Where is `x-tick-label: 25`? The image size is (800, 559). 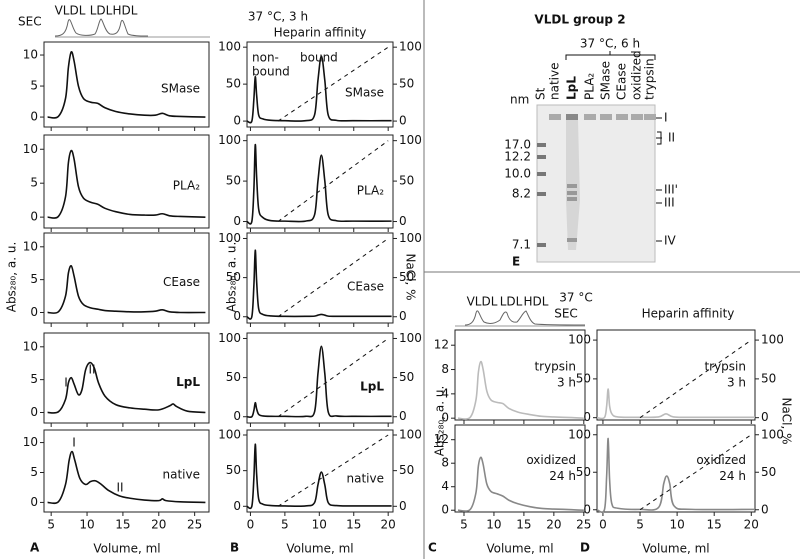
x-tick-label: 25 is located at coordinates (583, 525).